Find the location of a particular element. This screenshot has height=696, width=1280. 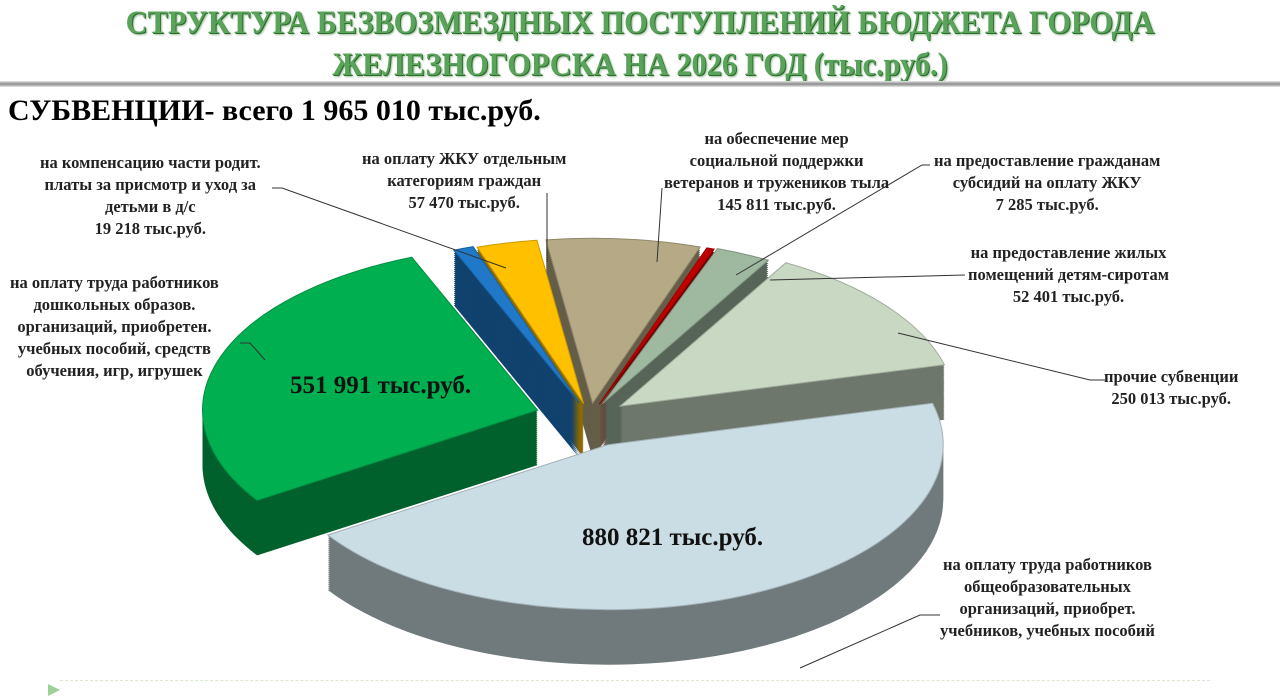

label-line: организаций, приобретен. is located at coordinates (114, 326).